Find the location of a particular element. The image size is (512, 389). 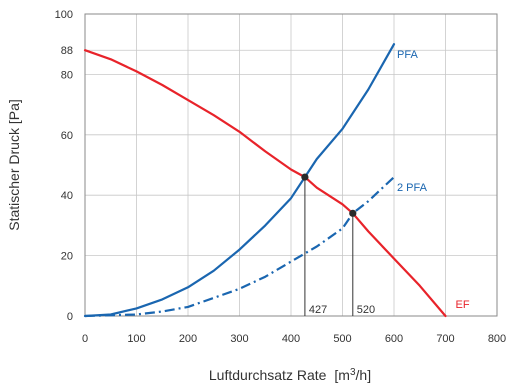

series-labels: PFA 2 PFA EF is located at coordinates (433, 180).